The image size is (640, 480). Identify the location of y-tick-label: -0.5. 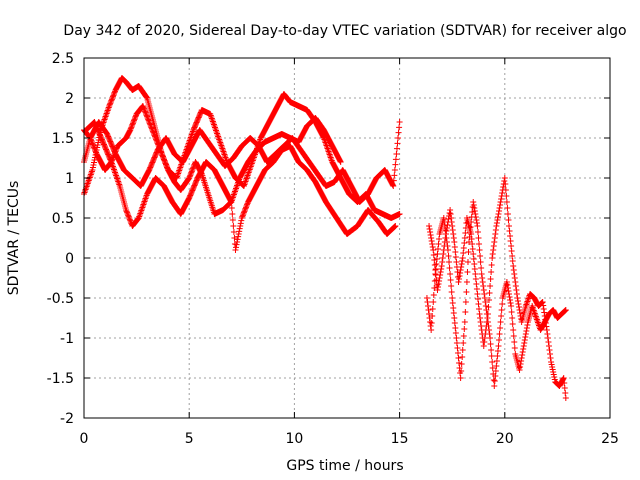
(60, 299).